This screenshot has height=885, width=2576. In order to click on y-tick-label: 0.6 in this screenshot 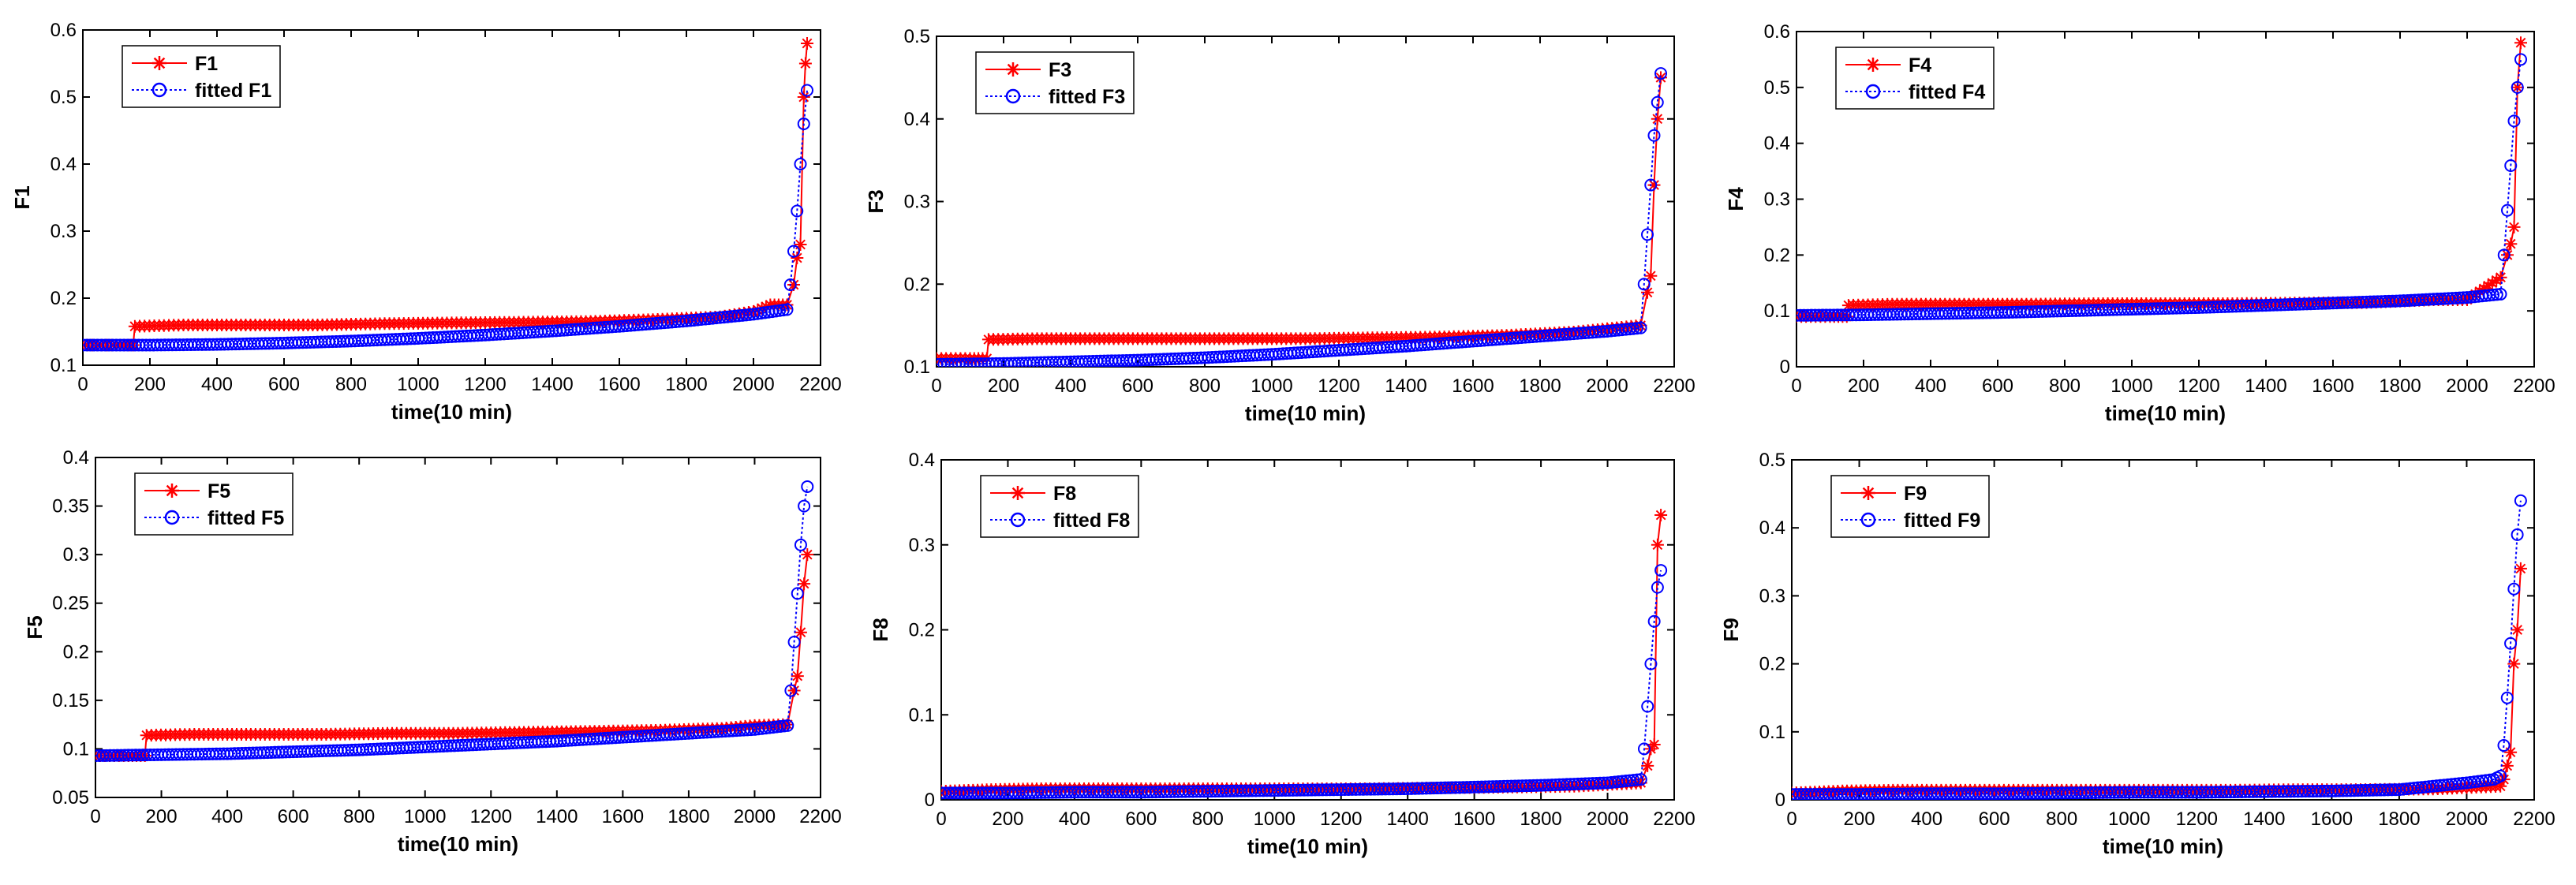, I will do `click(63, 30)`.